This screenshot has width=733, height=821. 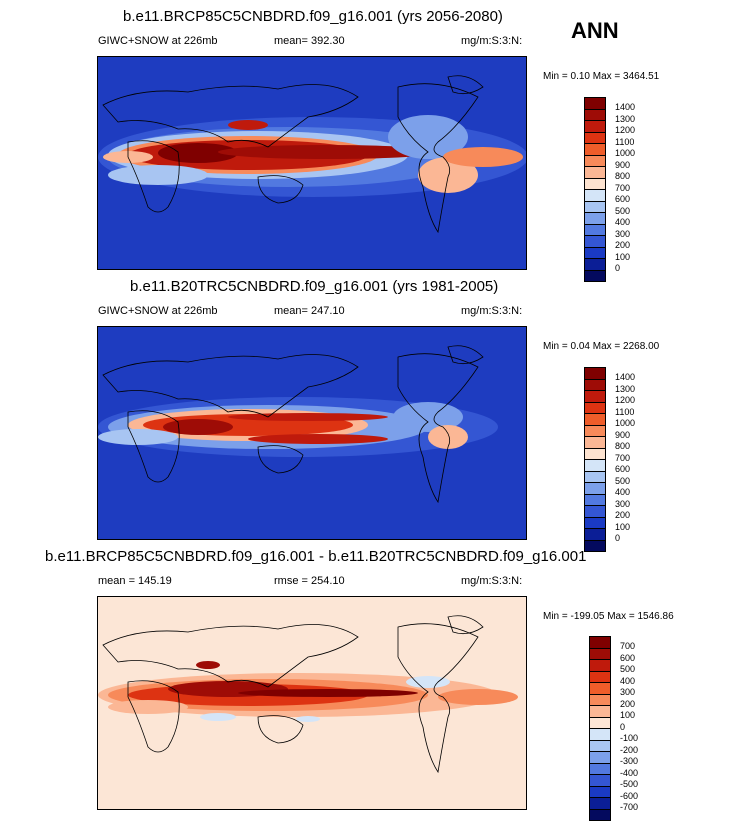 I want to click on colorbar-tick-label: -200, so click(x=629, y=749).